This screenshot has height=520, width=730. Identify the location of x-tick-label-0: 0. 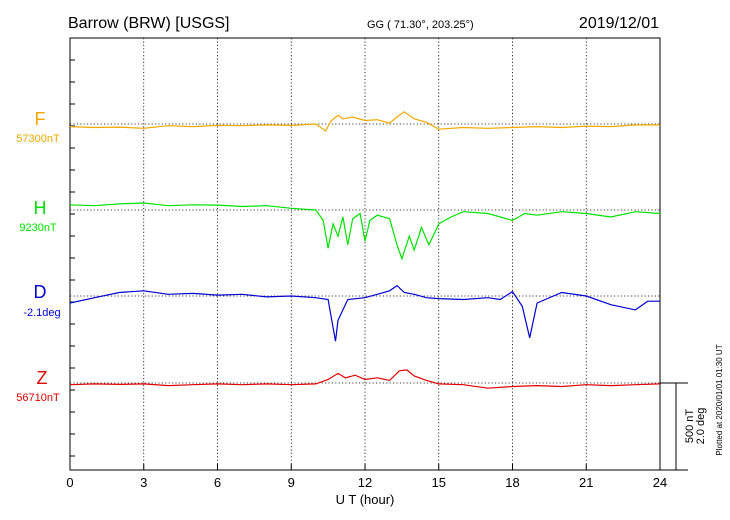
(69, 482).